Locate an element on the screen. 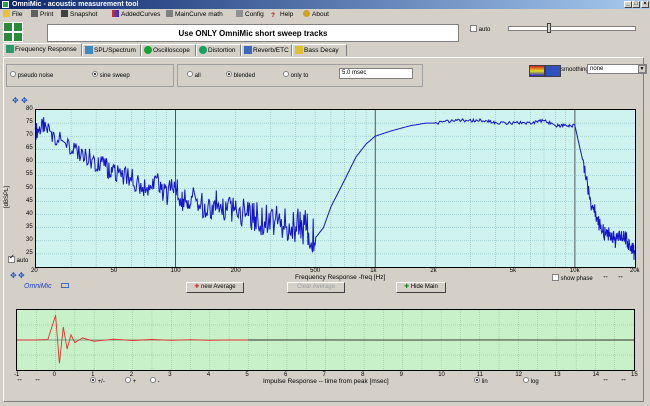 This screenshot has width=650, height=406. tab-bass-decay: Bass Decay is located at coordinates (319, 50).